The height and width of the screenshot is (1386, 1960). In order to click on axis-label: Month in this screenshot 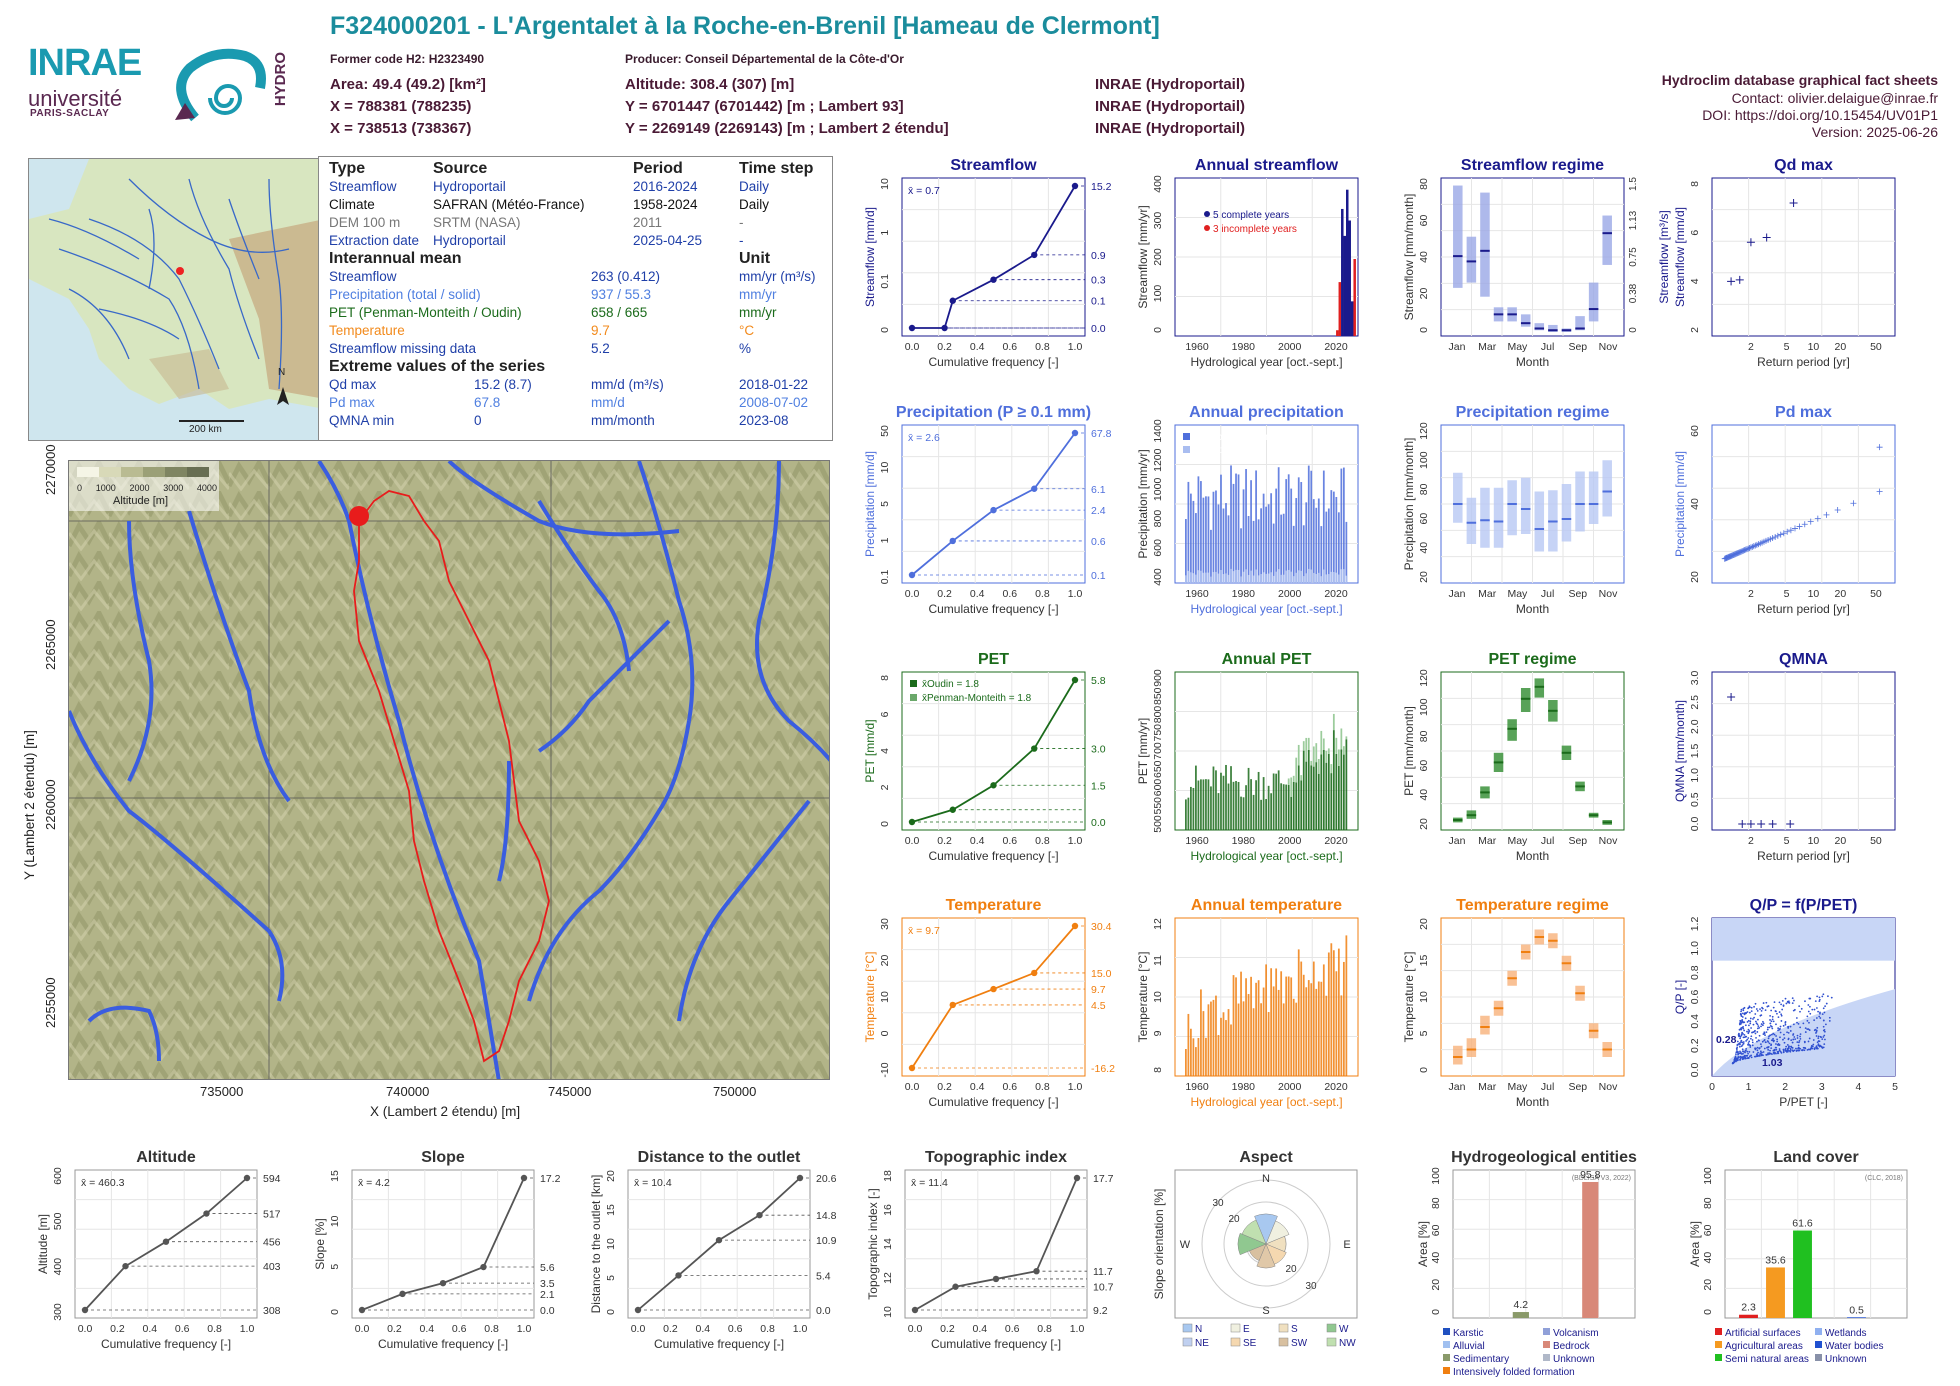, I will do `click(1532, 856)`.